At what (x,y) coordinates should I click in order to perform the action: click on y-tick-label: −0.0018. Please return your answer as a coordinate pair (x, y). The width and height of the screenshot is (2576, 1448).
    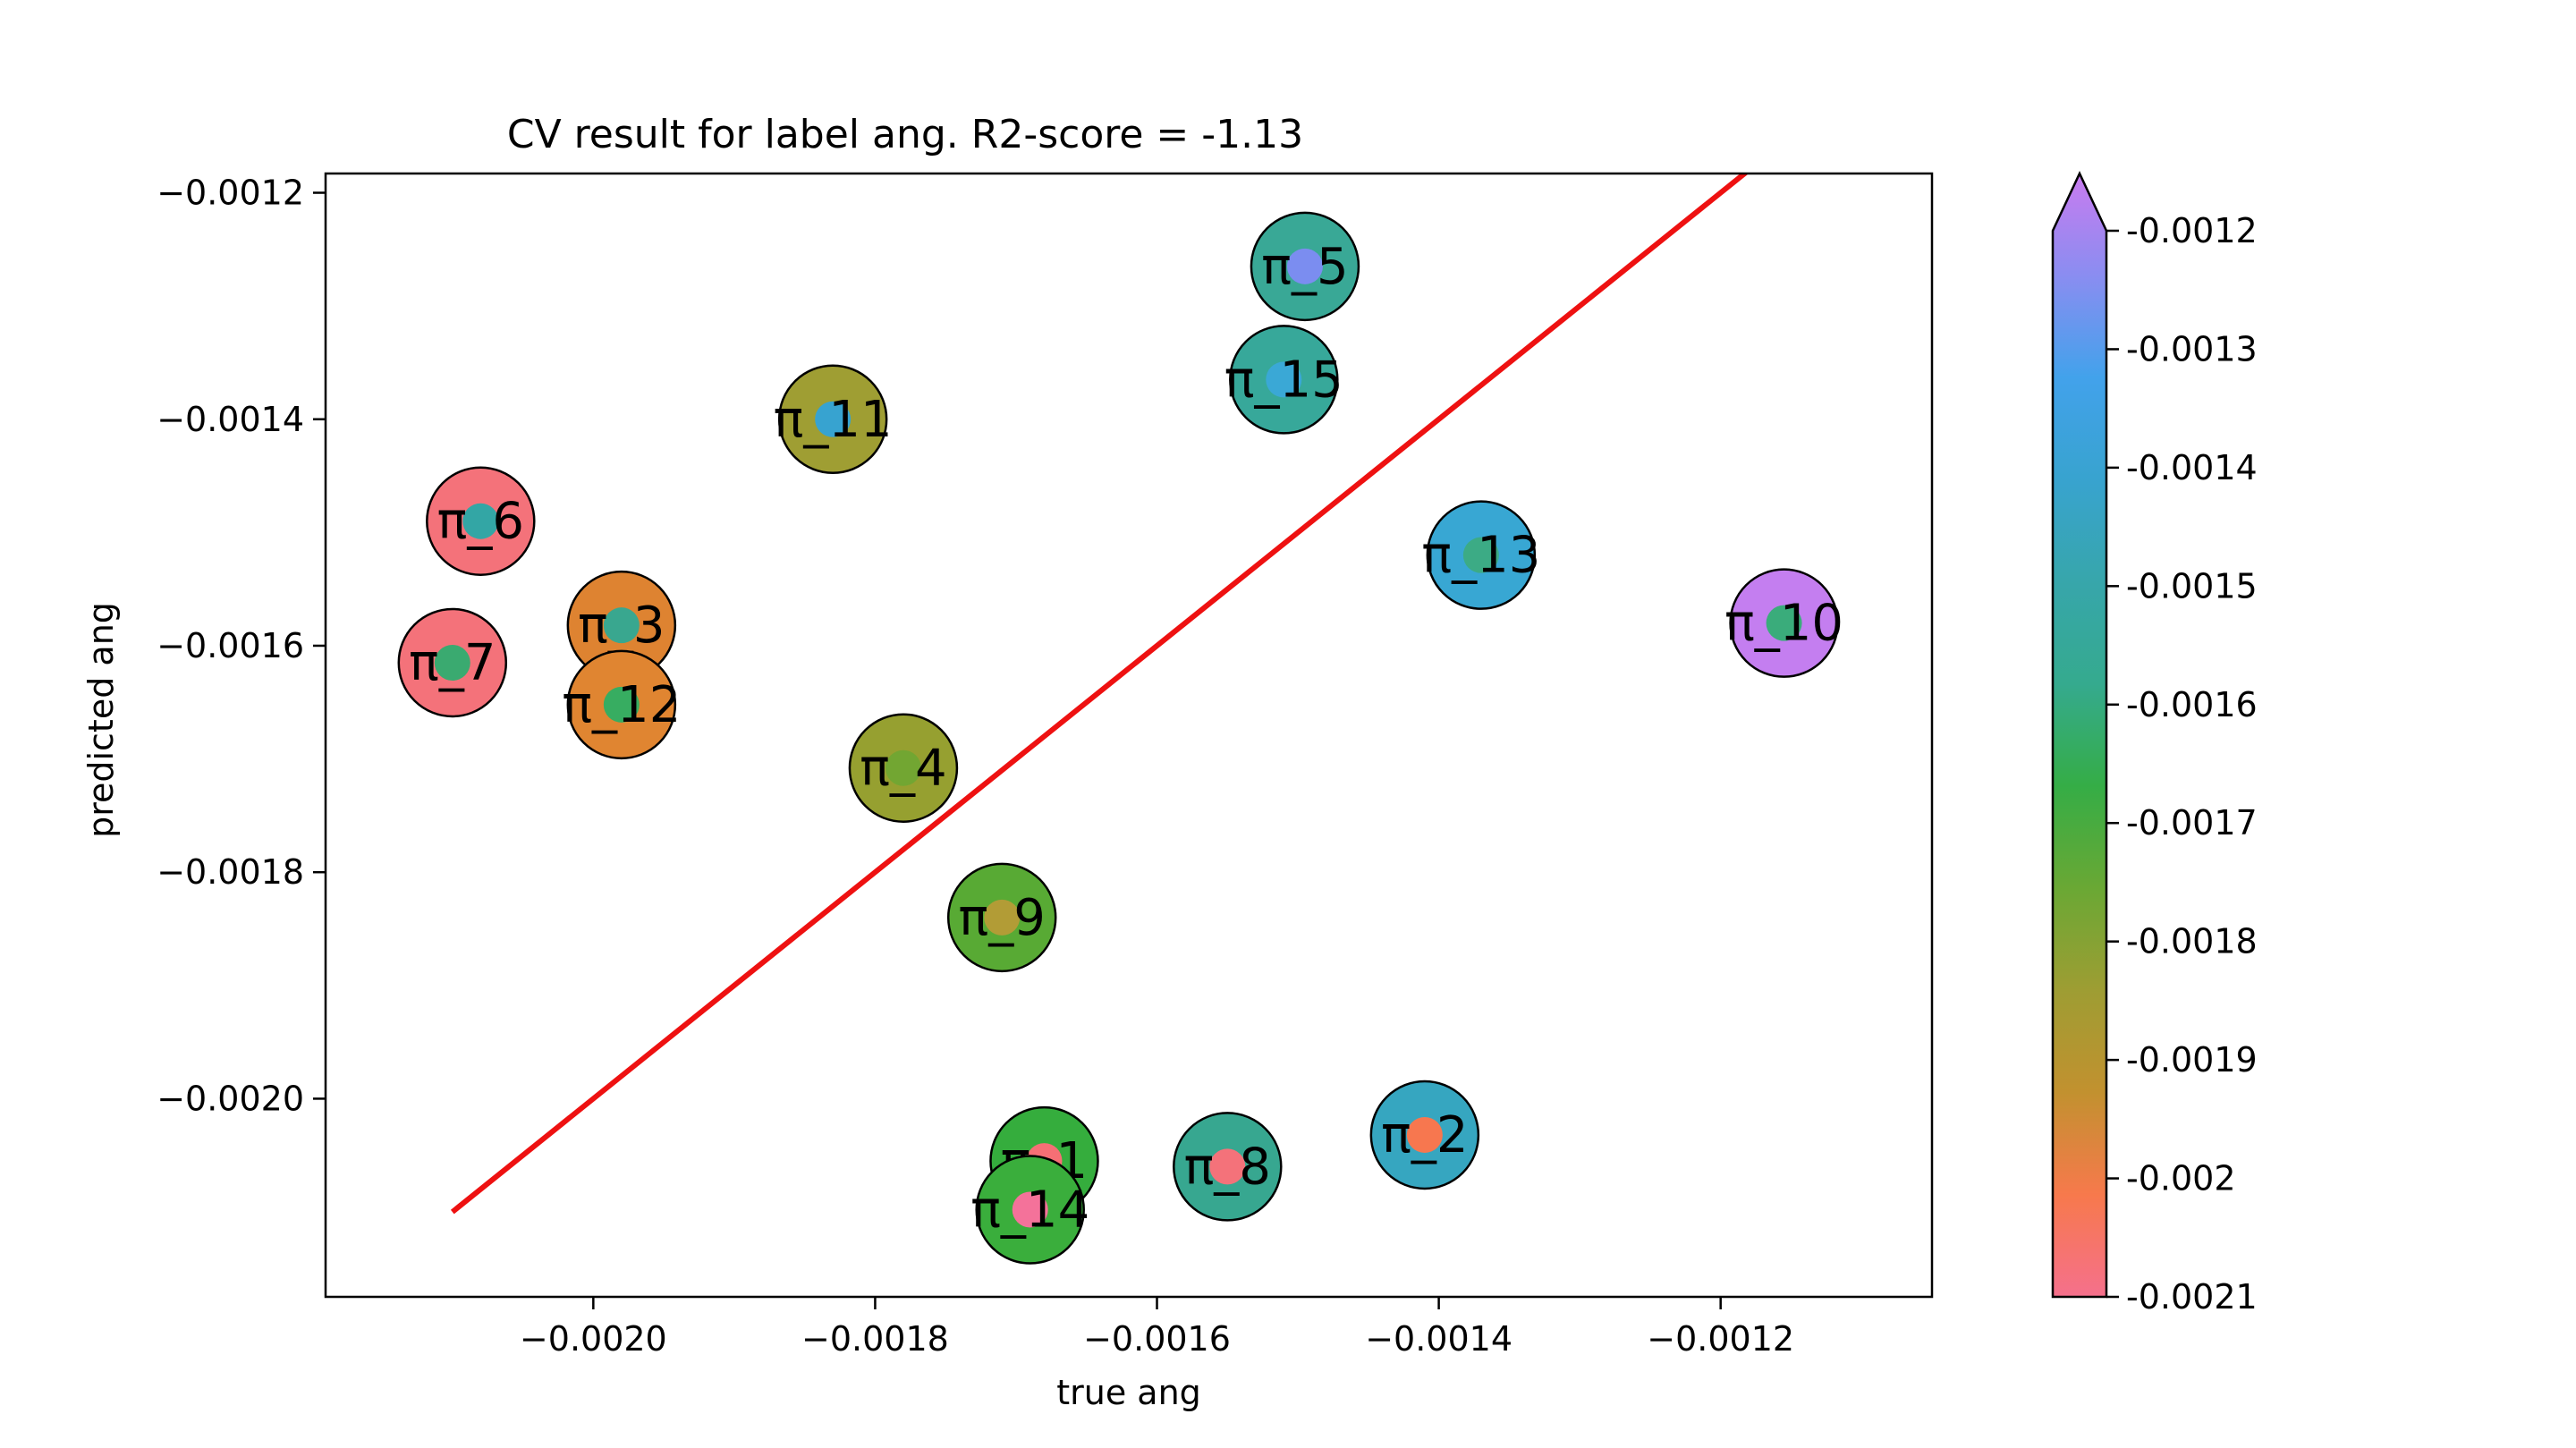
    Looking at the image, I should click on (230, 872).